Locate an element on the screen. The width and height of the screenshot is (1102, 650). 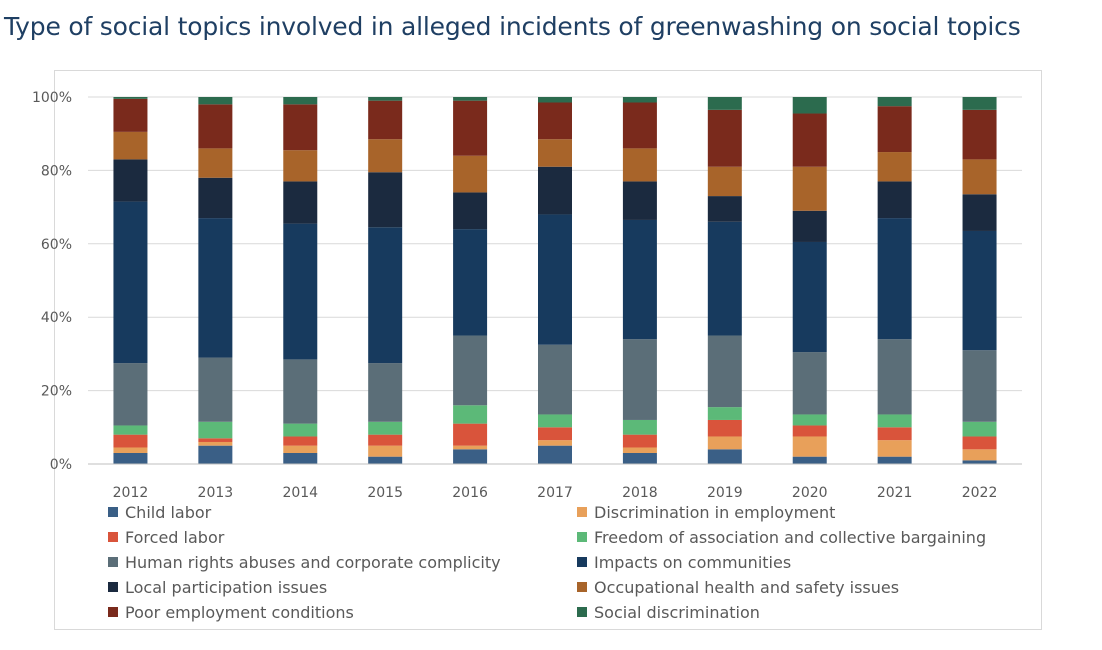
x-tick-label: 2021 is located at coordinates (895, 493).